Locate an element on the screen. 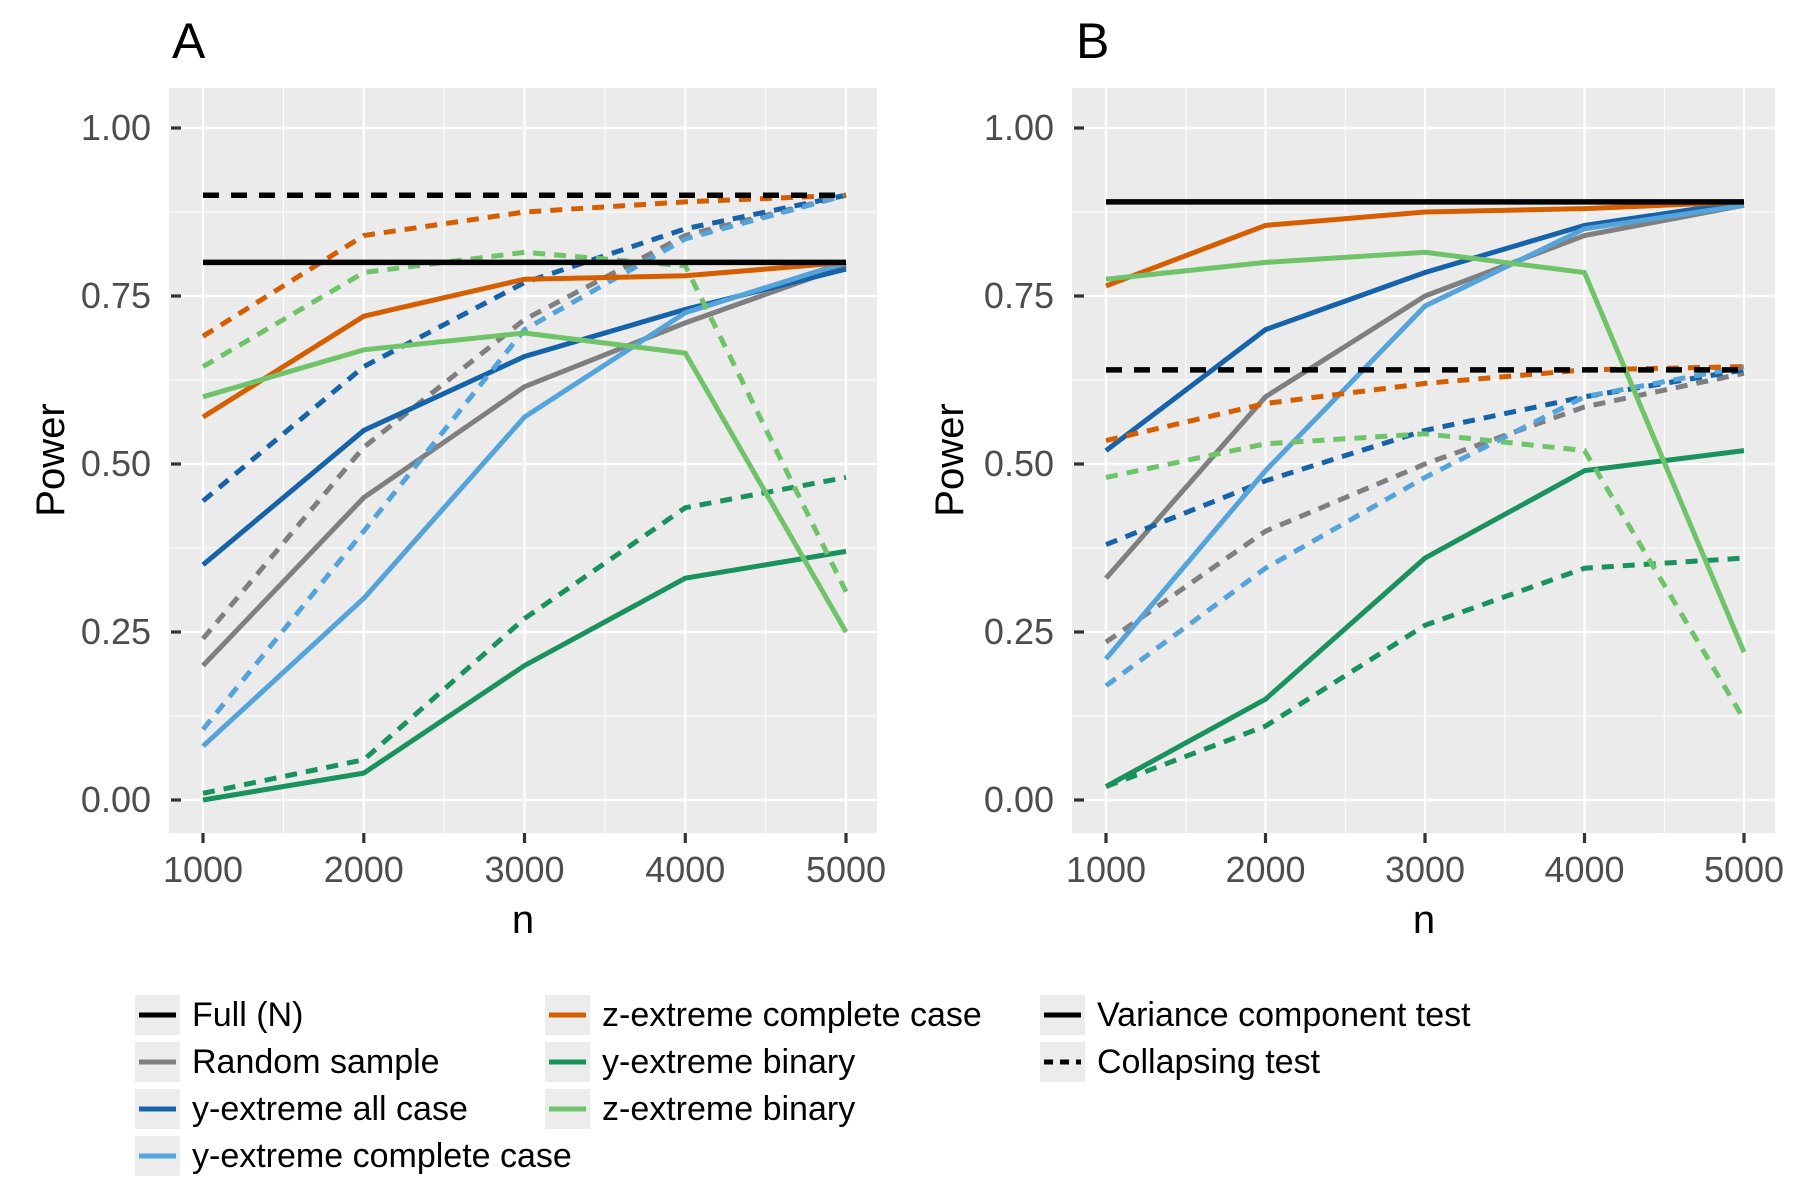  legend-item: Variance component test is located at coordinates (1255, 1015).